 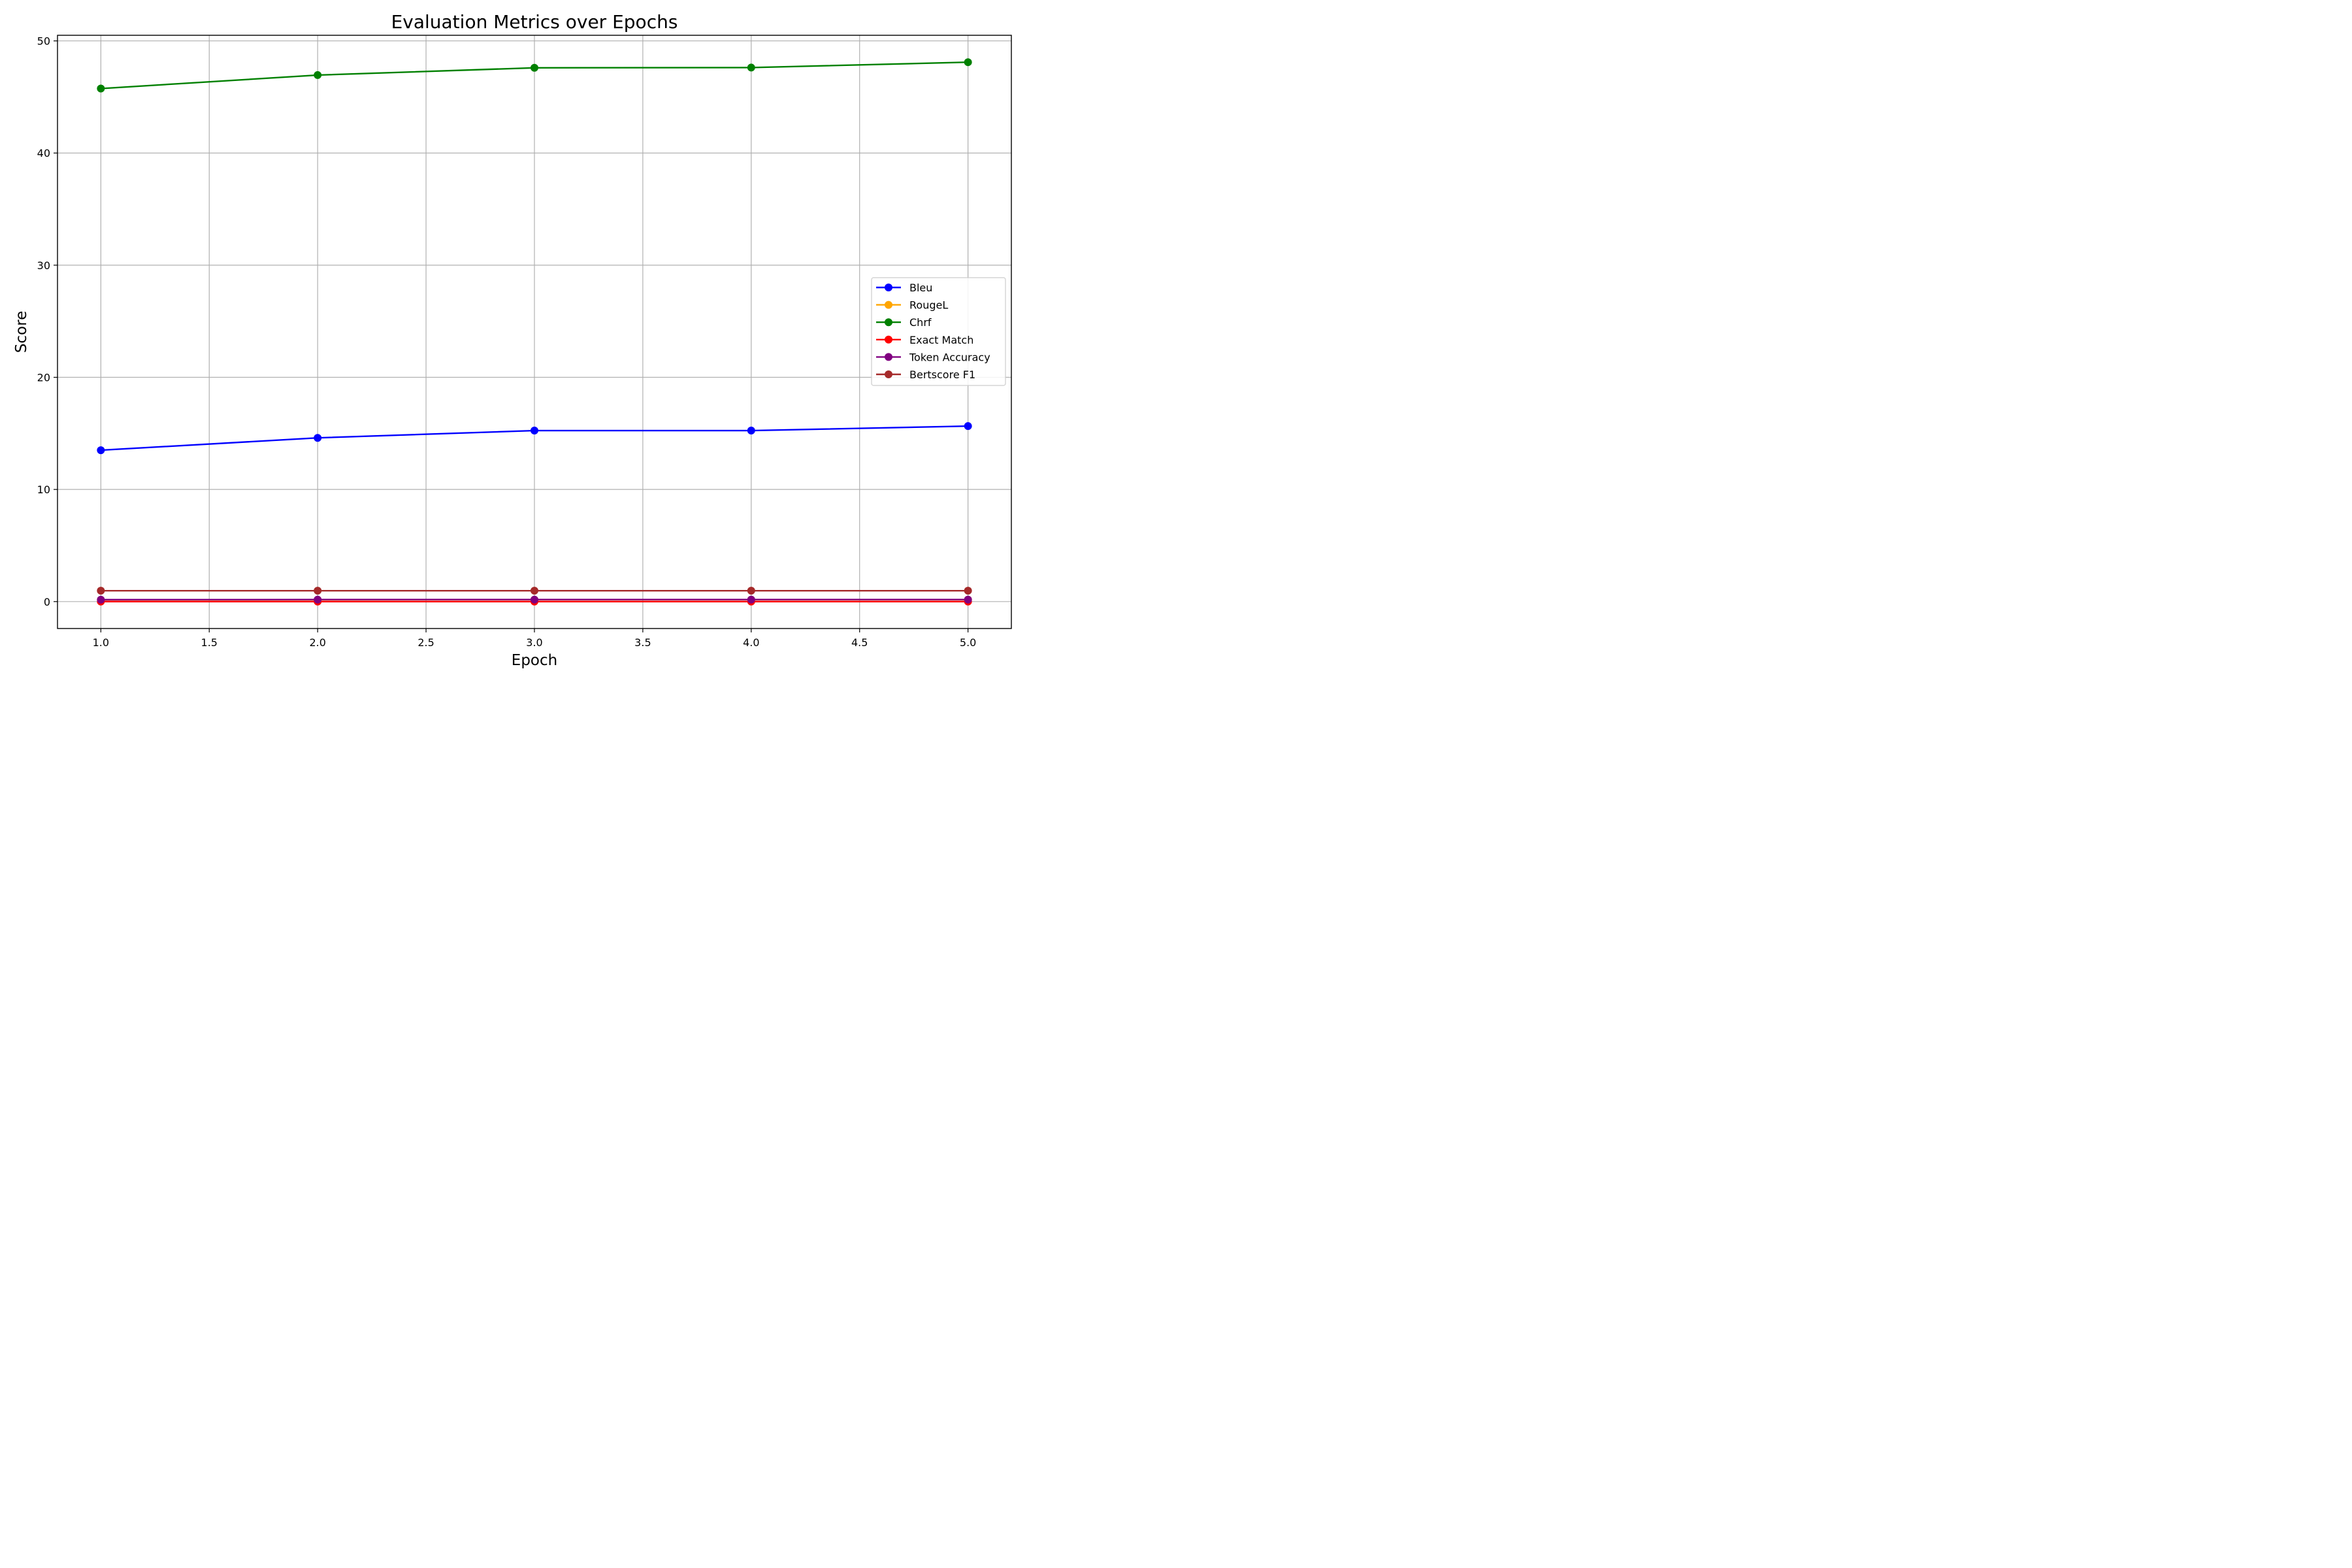 I want to click on x-tick-label: 4.0, so click(x=751, y=642).